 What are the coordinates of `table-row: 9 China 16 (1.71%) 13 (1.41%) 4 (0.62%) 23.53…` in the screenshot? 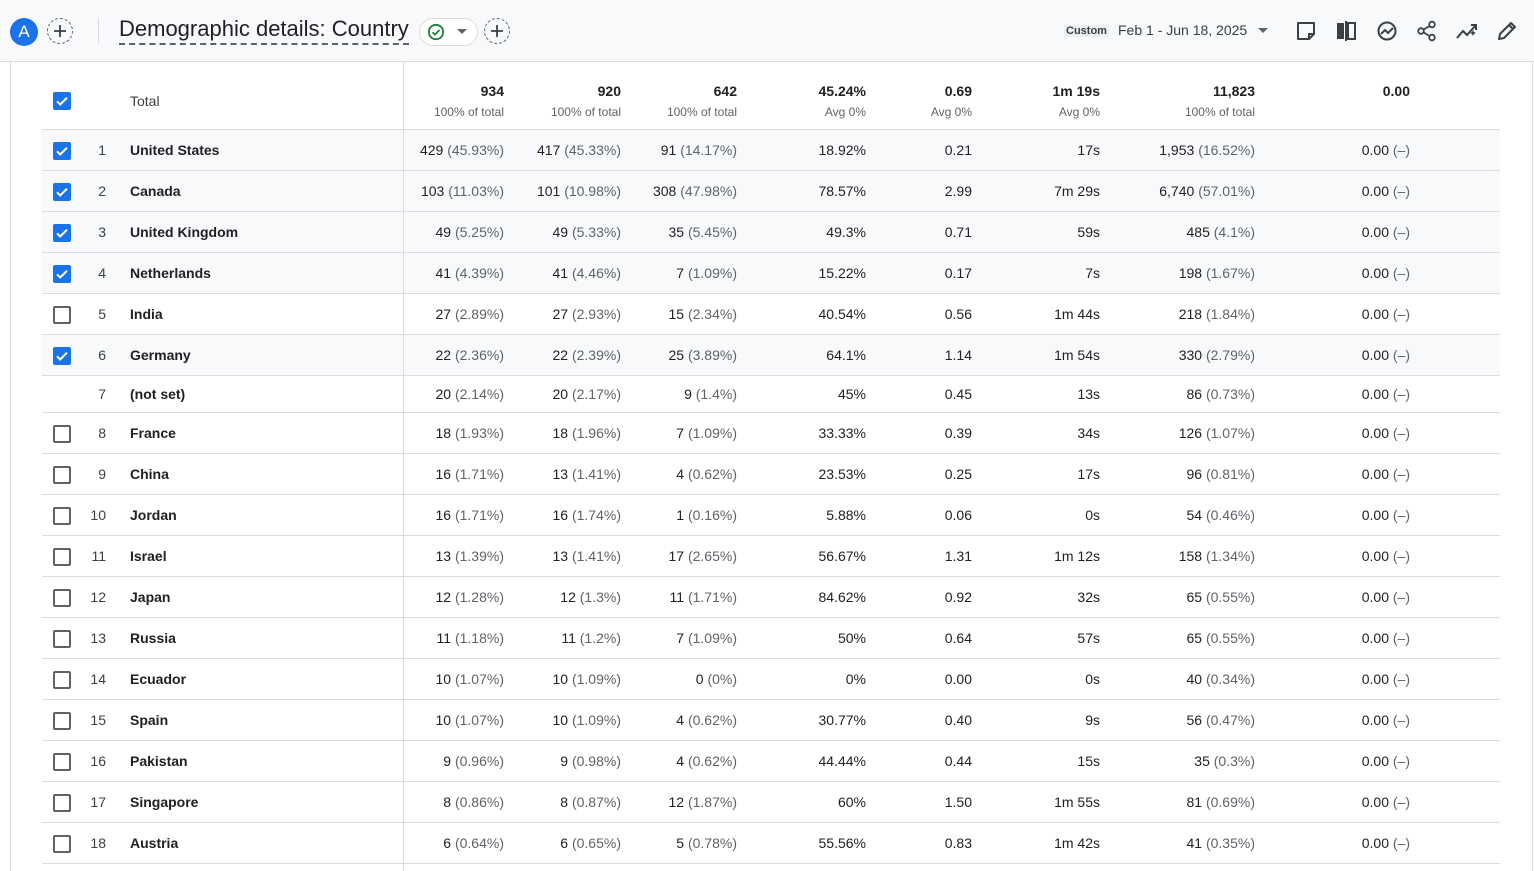 It's located at (771, 474).